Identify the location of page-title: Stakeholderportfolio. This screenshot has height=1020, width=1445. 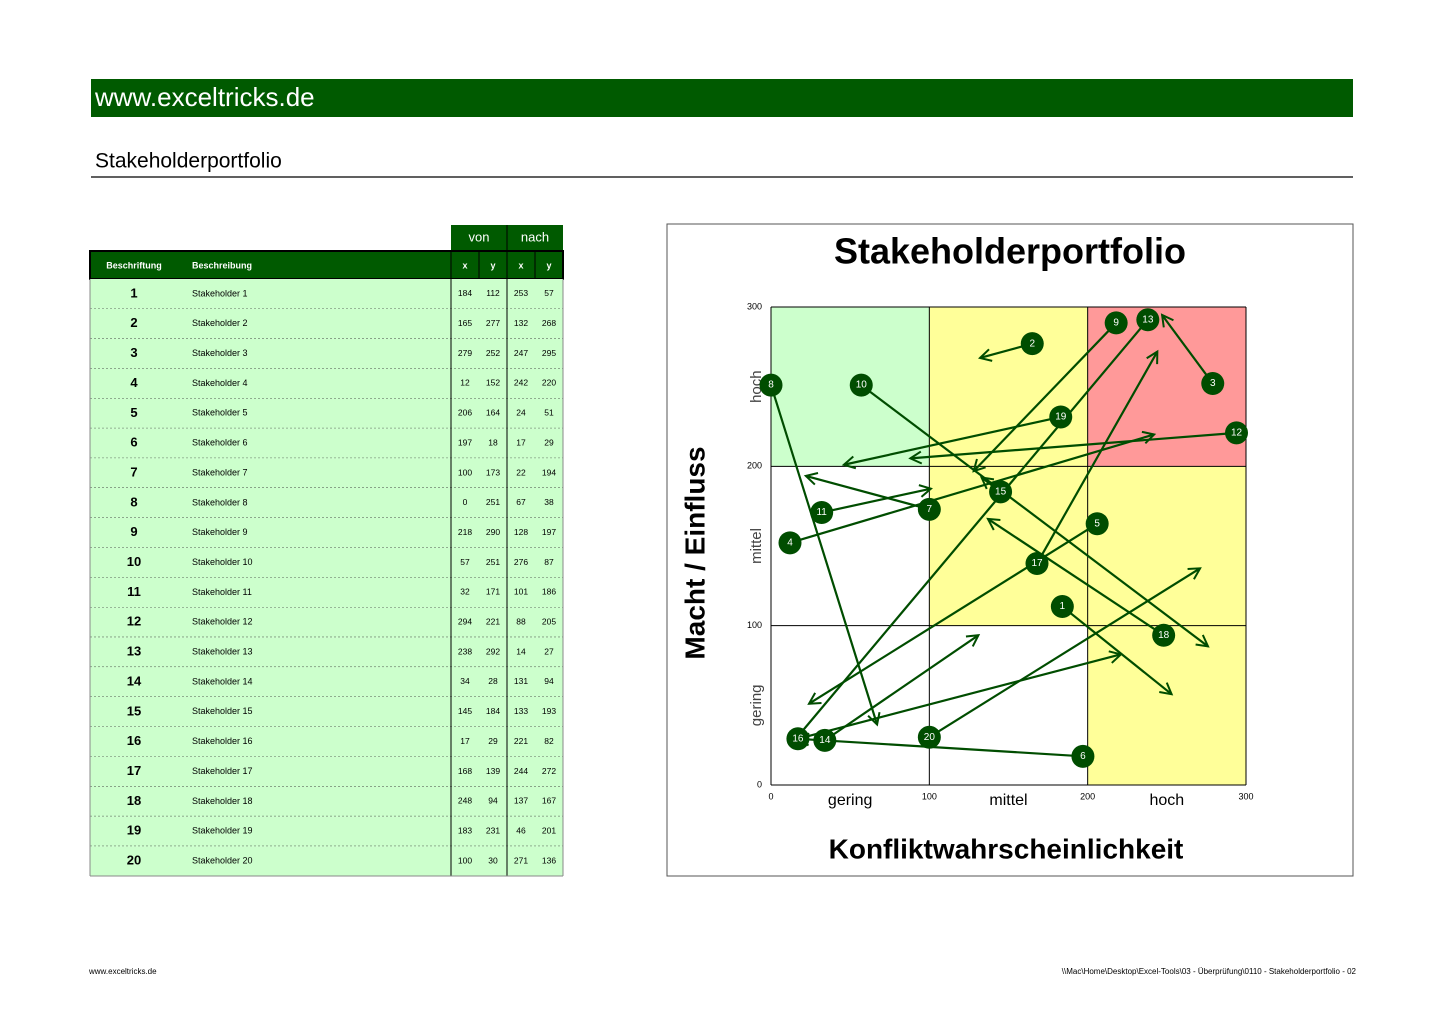
(188, 161).